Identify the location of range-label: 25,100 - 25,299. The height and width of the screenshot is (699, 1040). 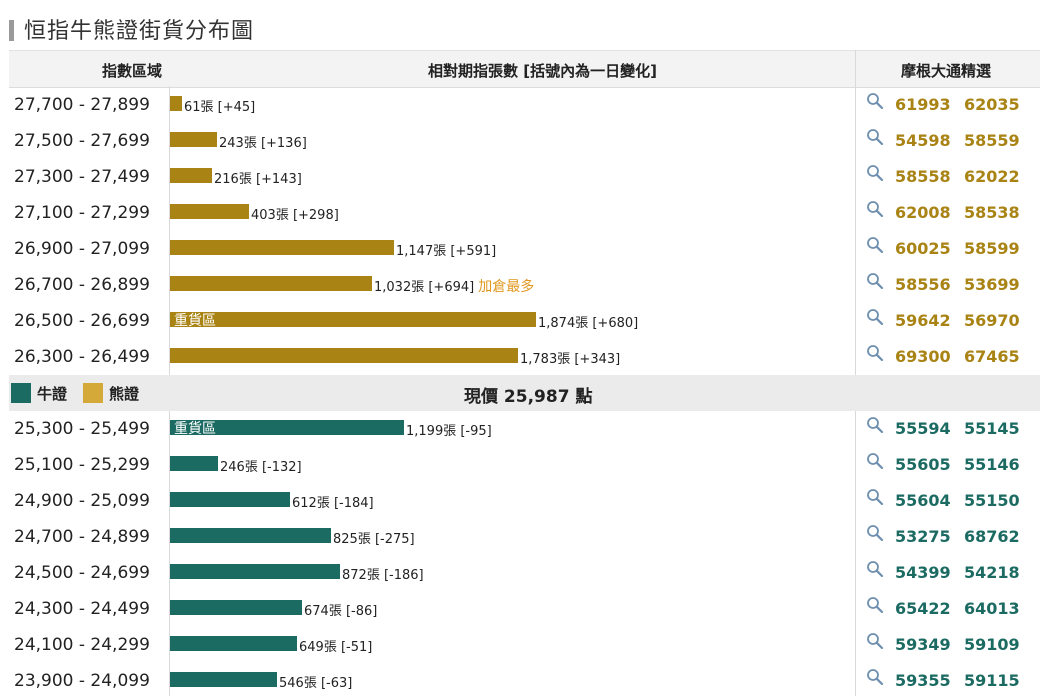
(82, 465).